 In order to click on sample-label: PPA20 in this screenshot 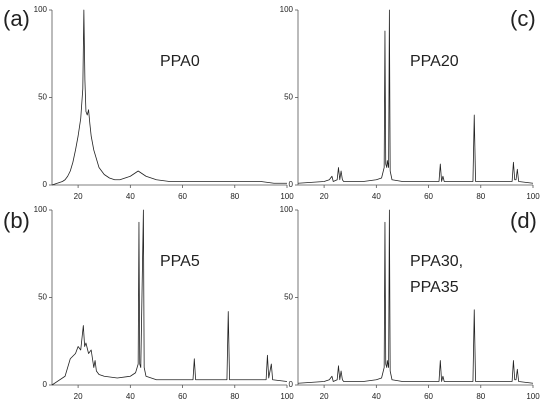, I will do `click(434, 61)`.